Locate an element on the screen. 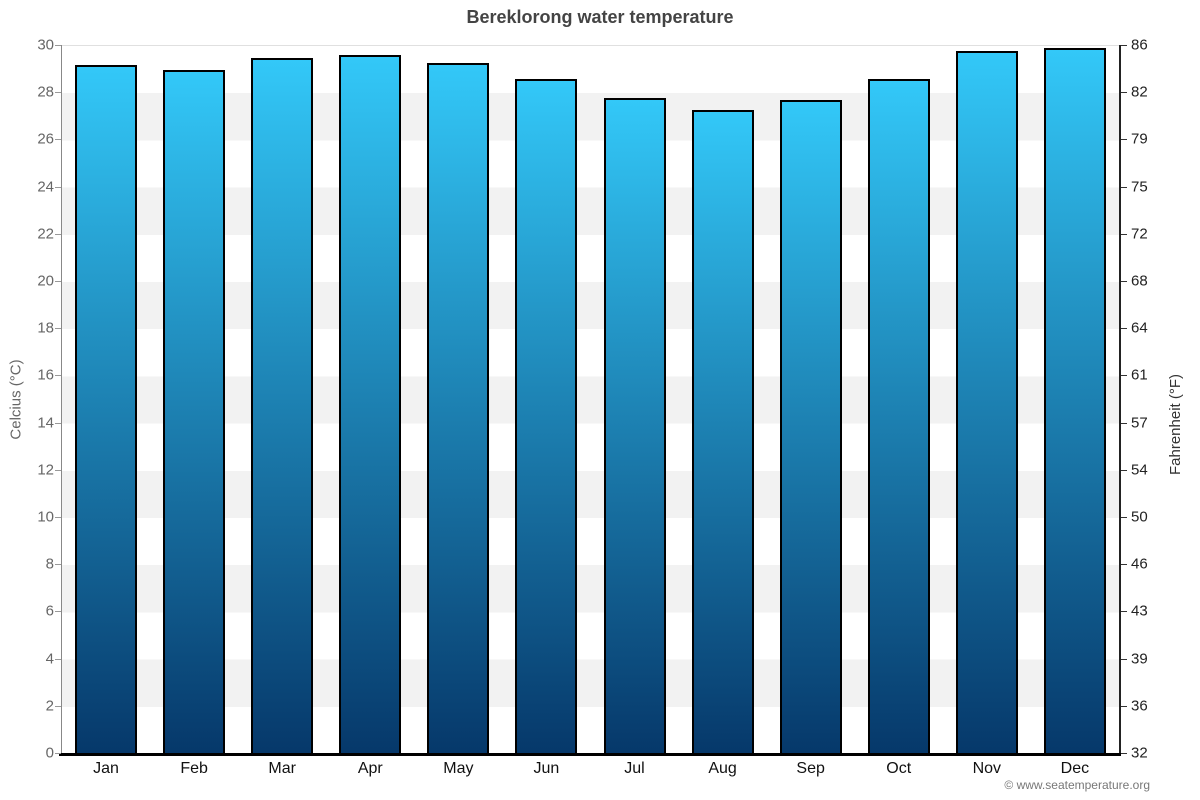  celsius-tick-2: 2 is located at coordinates (49, 706).